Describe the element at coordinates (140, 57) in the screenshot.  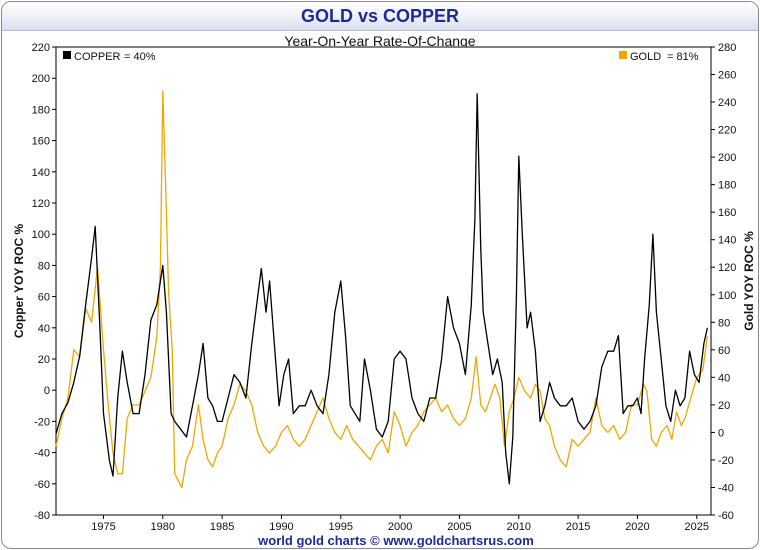
I see `legend-copper-value: = 40%` at that location.